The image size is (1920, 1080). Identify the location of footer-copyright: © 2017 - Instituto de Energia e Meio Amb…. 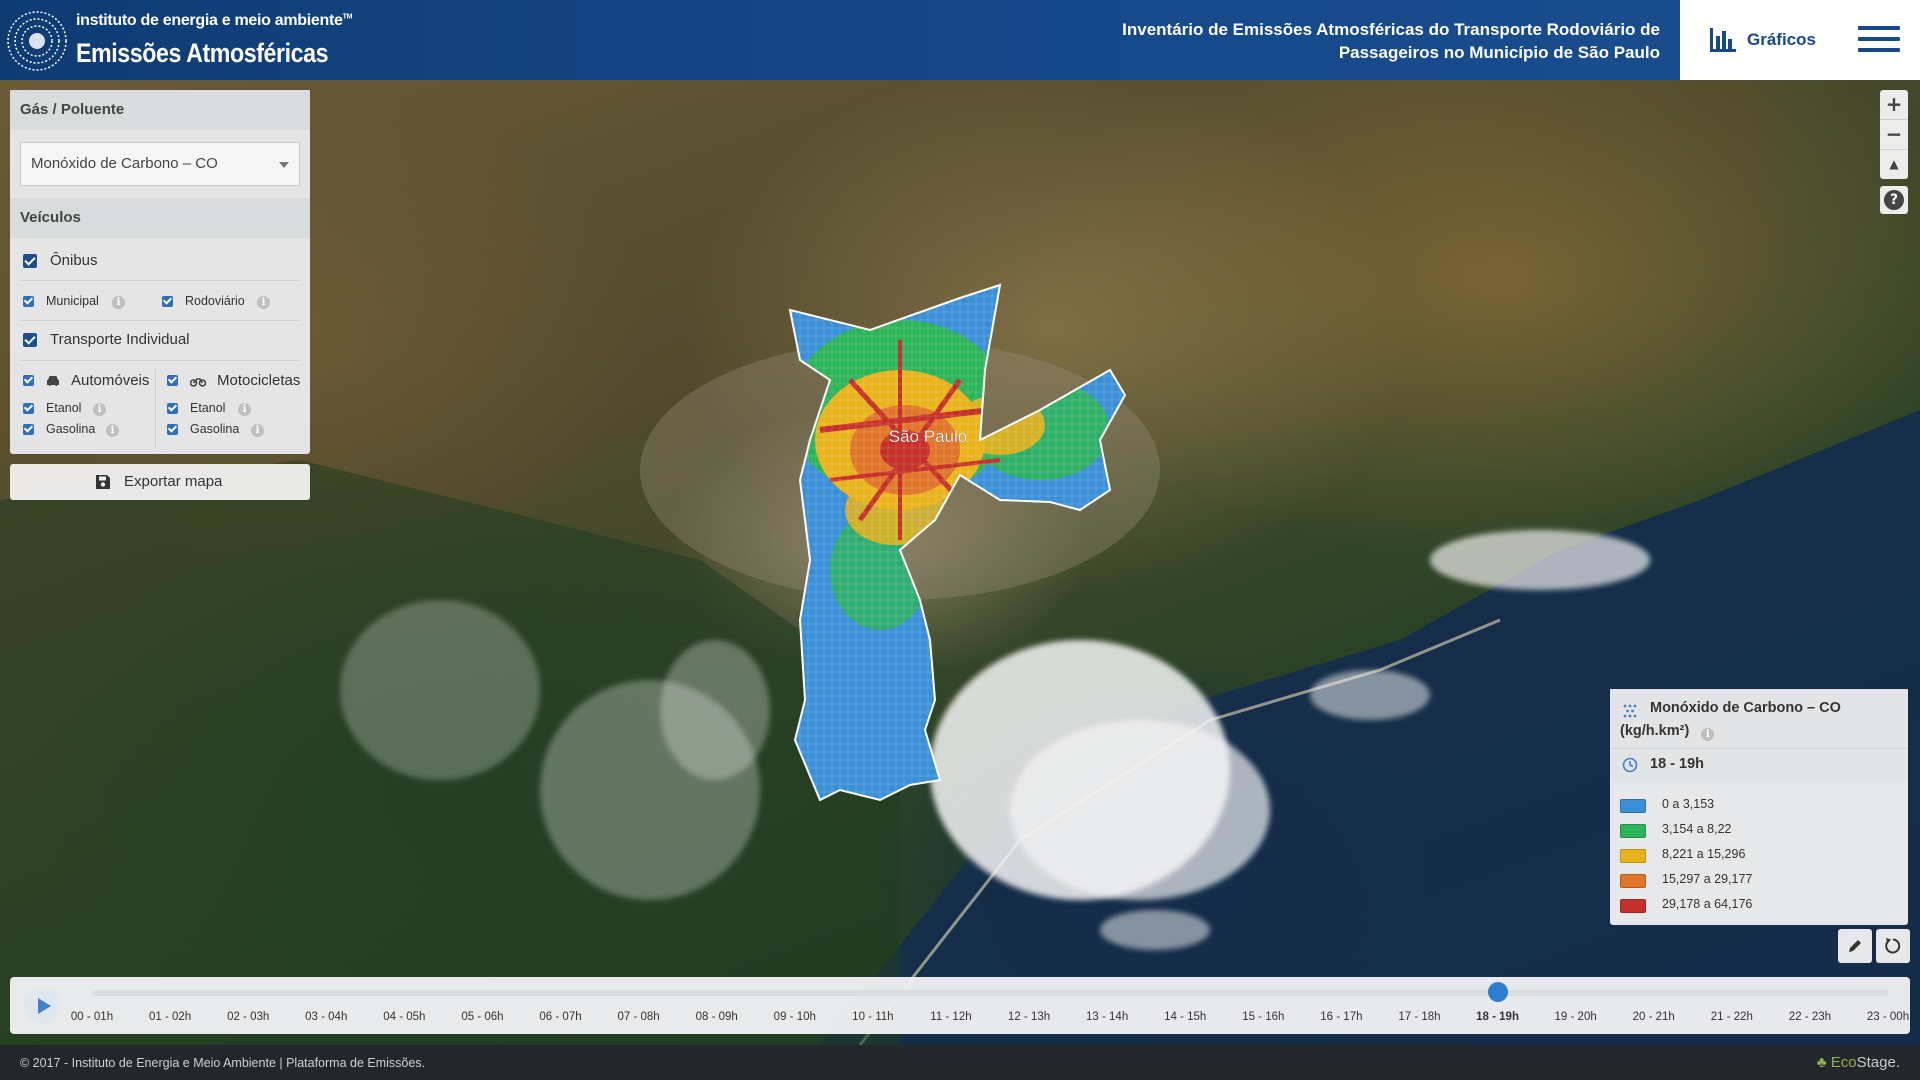
(223, 1063).